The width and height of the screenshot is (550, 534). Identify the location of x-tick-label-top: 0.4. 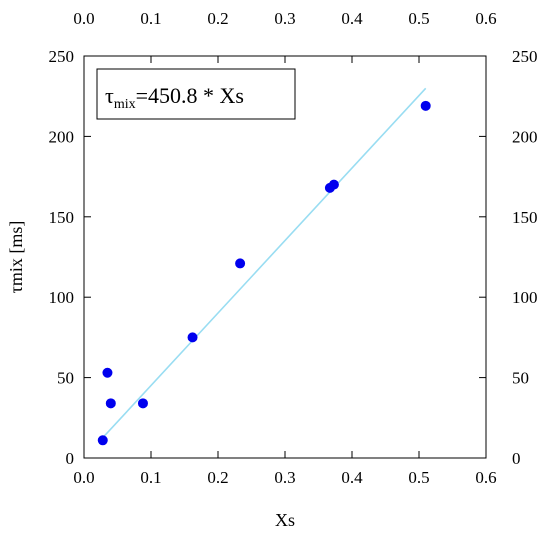
(352, 18).